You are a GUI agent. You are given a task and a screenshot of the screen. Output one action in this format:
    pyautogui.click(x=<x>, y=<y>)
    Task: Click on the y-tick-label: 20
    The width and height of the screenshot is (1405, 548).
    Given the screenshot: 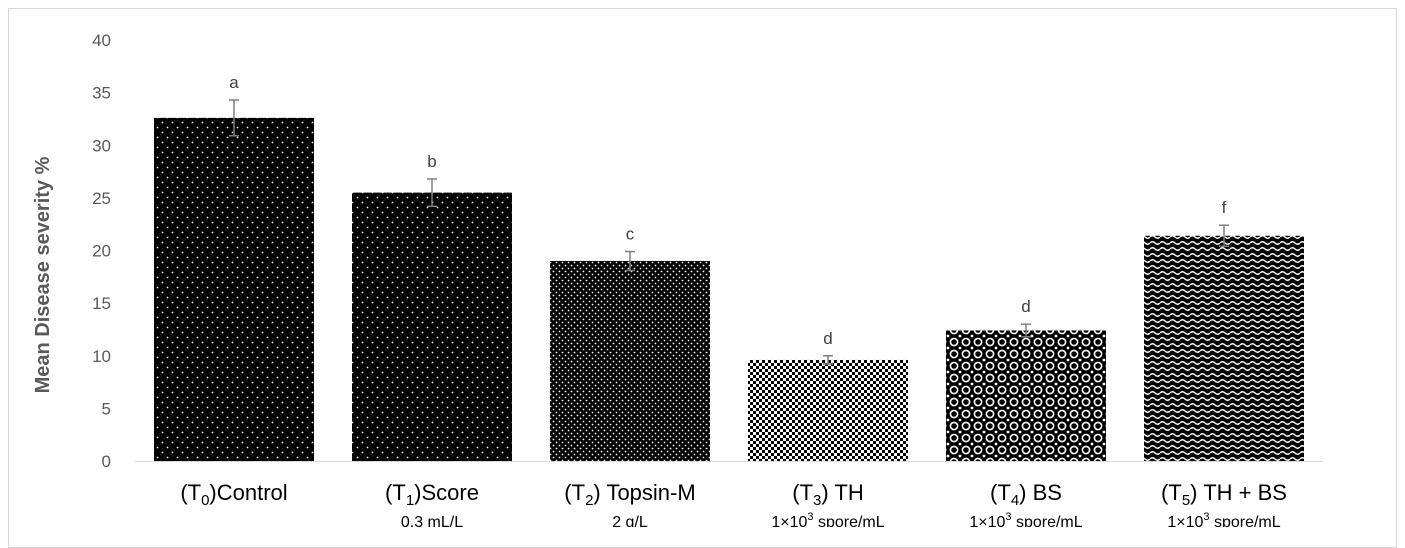 What is the action you would take?
    pyautogui.click(x=101, y=251)
    